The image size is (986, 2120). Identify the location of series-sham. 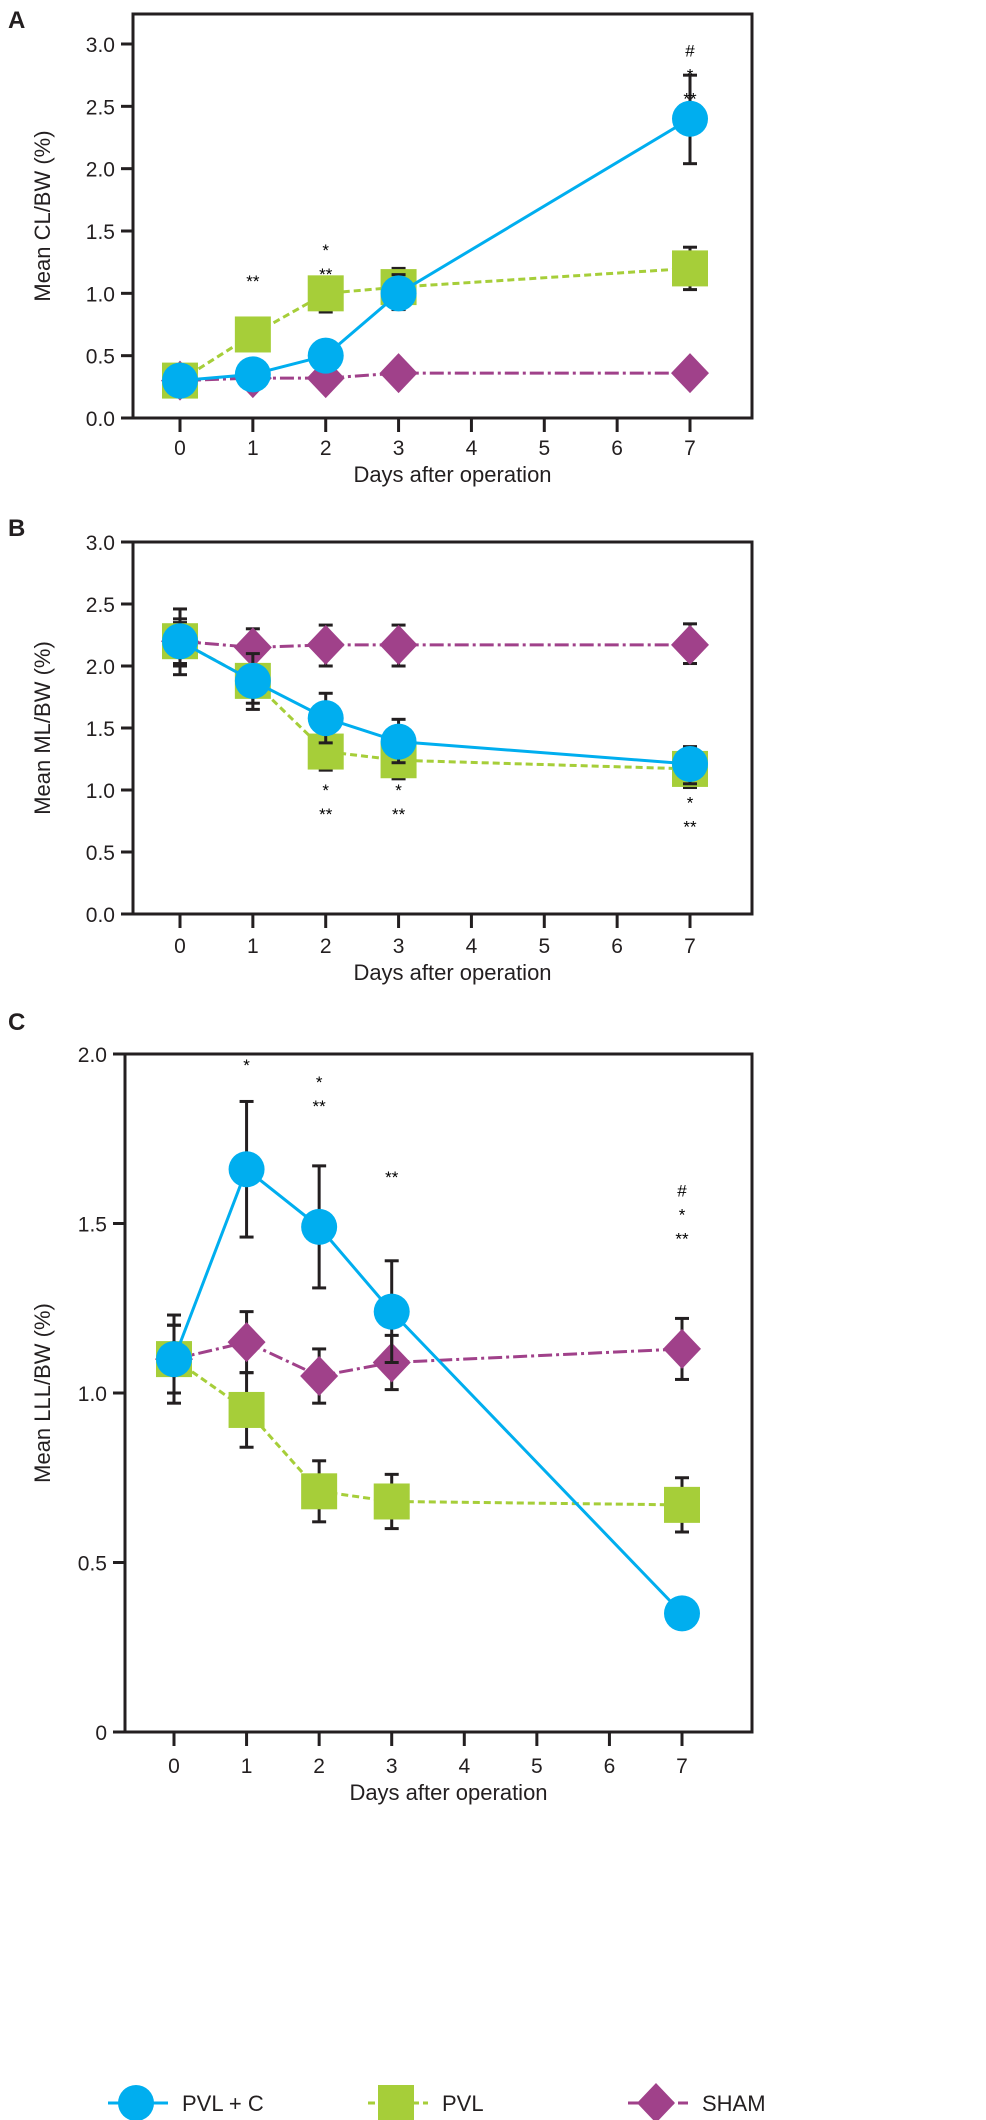
(428, 1357).